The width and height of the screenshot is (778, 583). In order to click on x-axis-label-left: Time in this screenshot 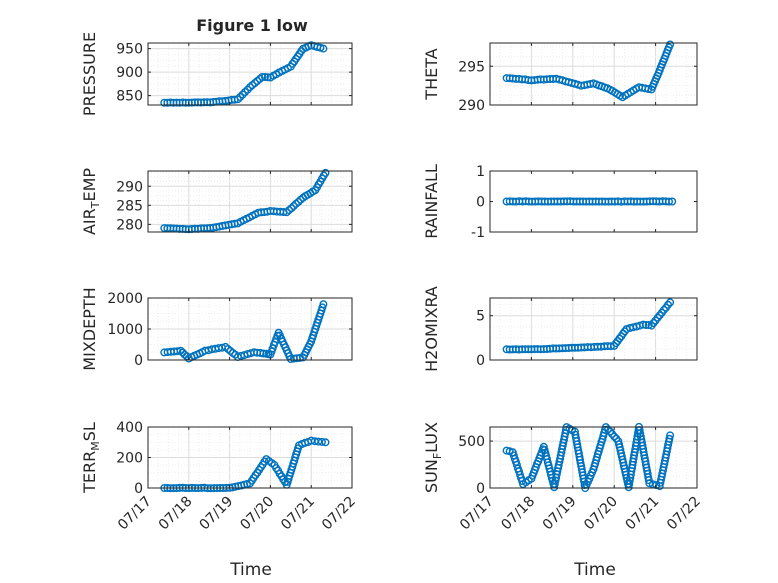, I will do `click(250, 570)`.